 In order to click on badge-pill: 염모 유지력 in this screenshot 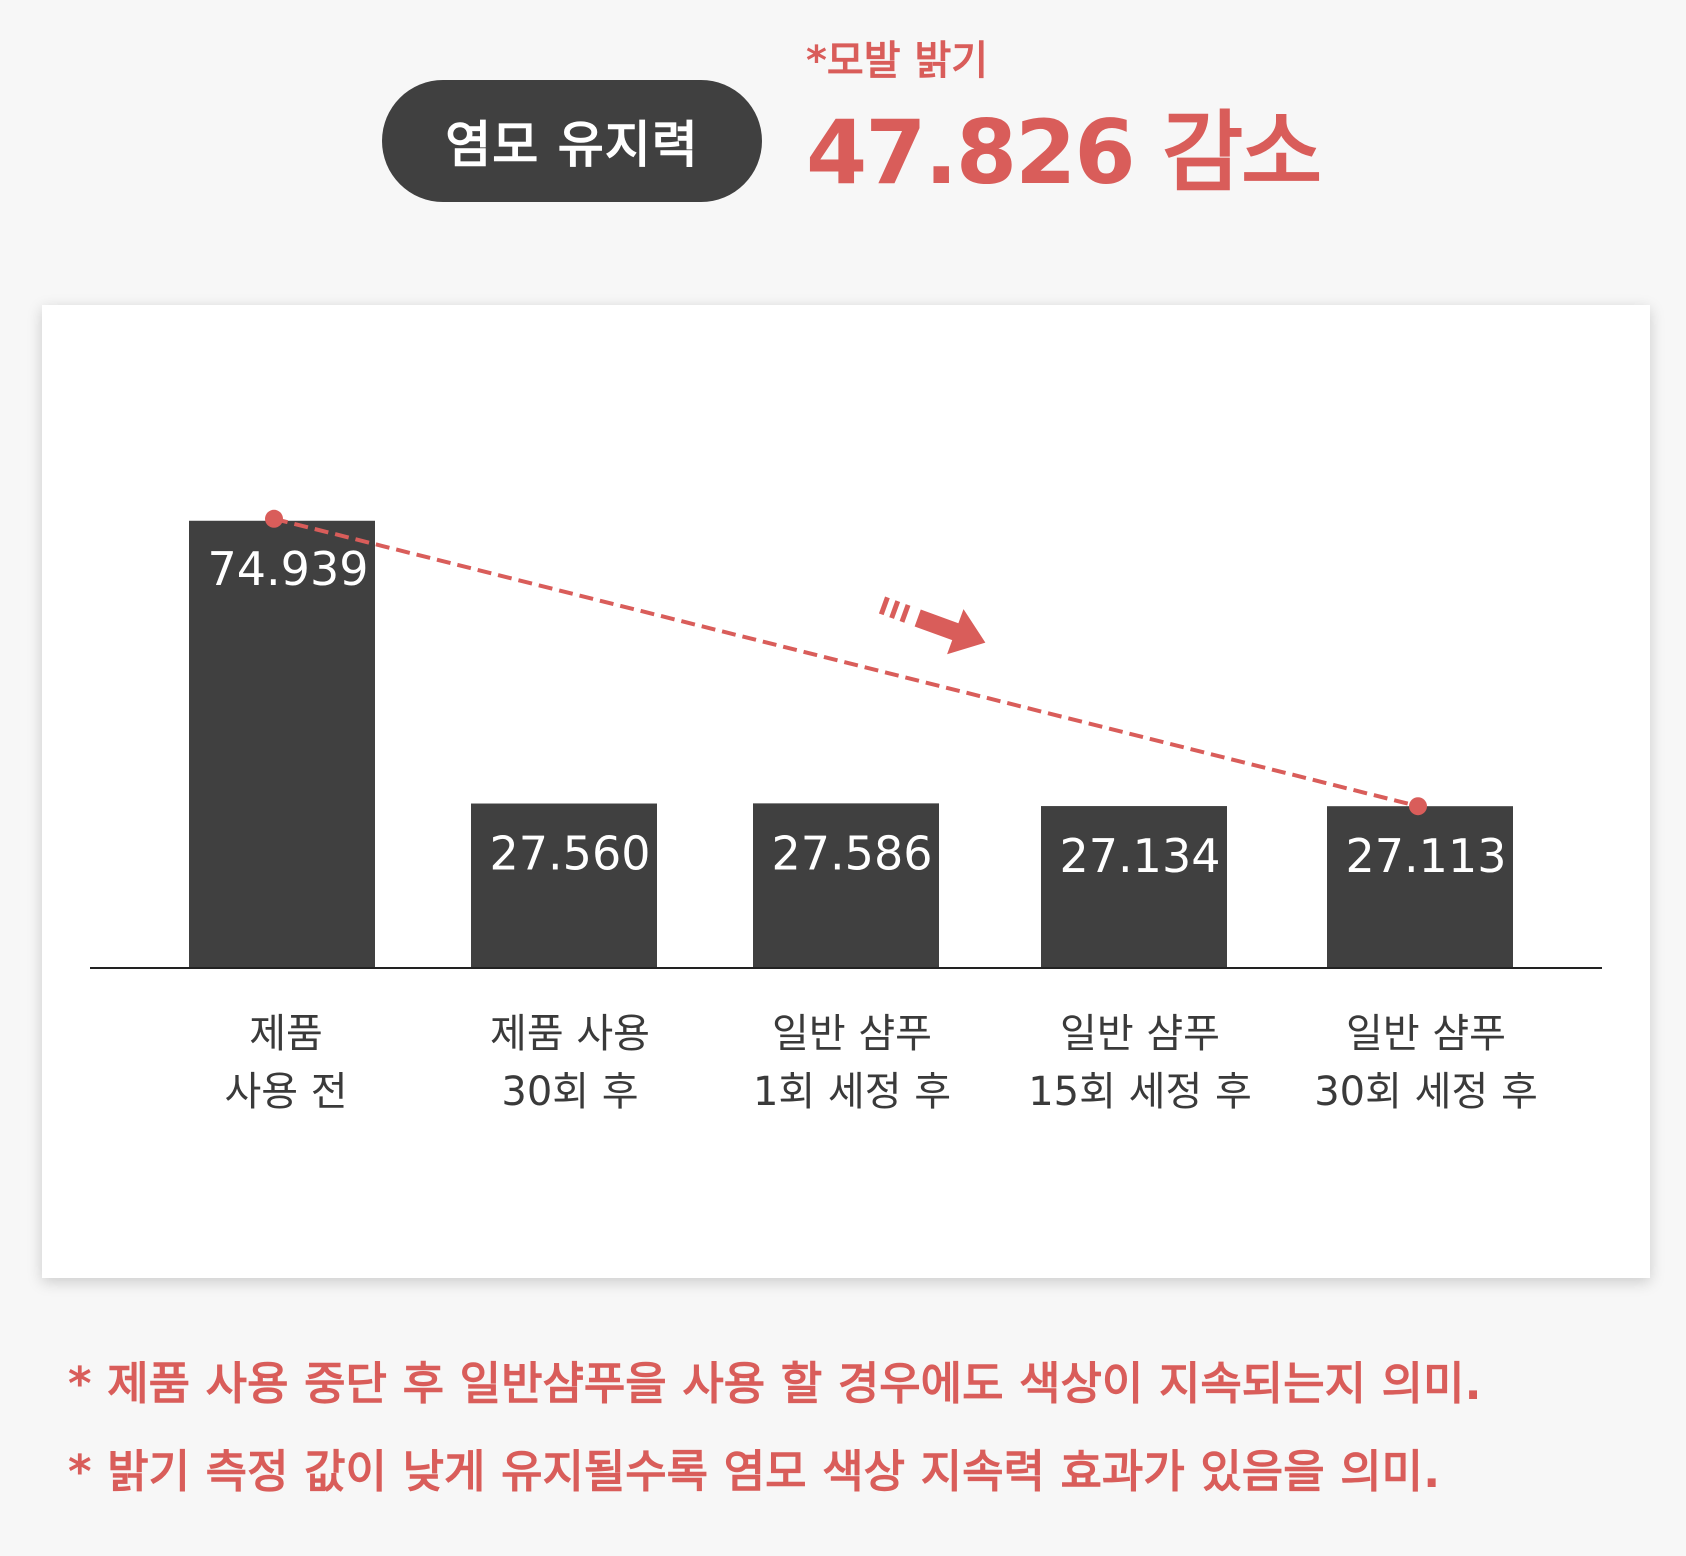, I will do `click(572, 141)`.